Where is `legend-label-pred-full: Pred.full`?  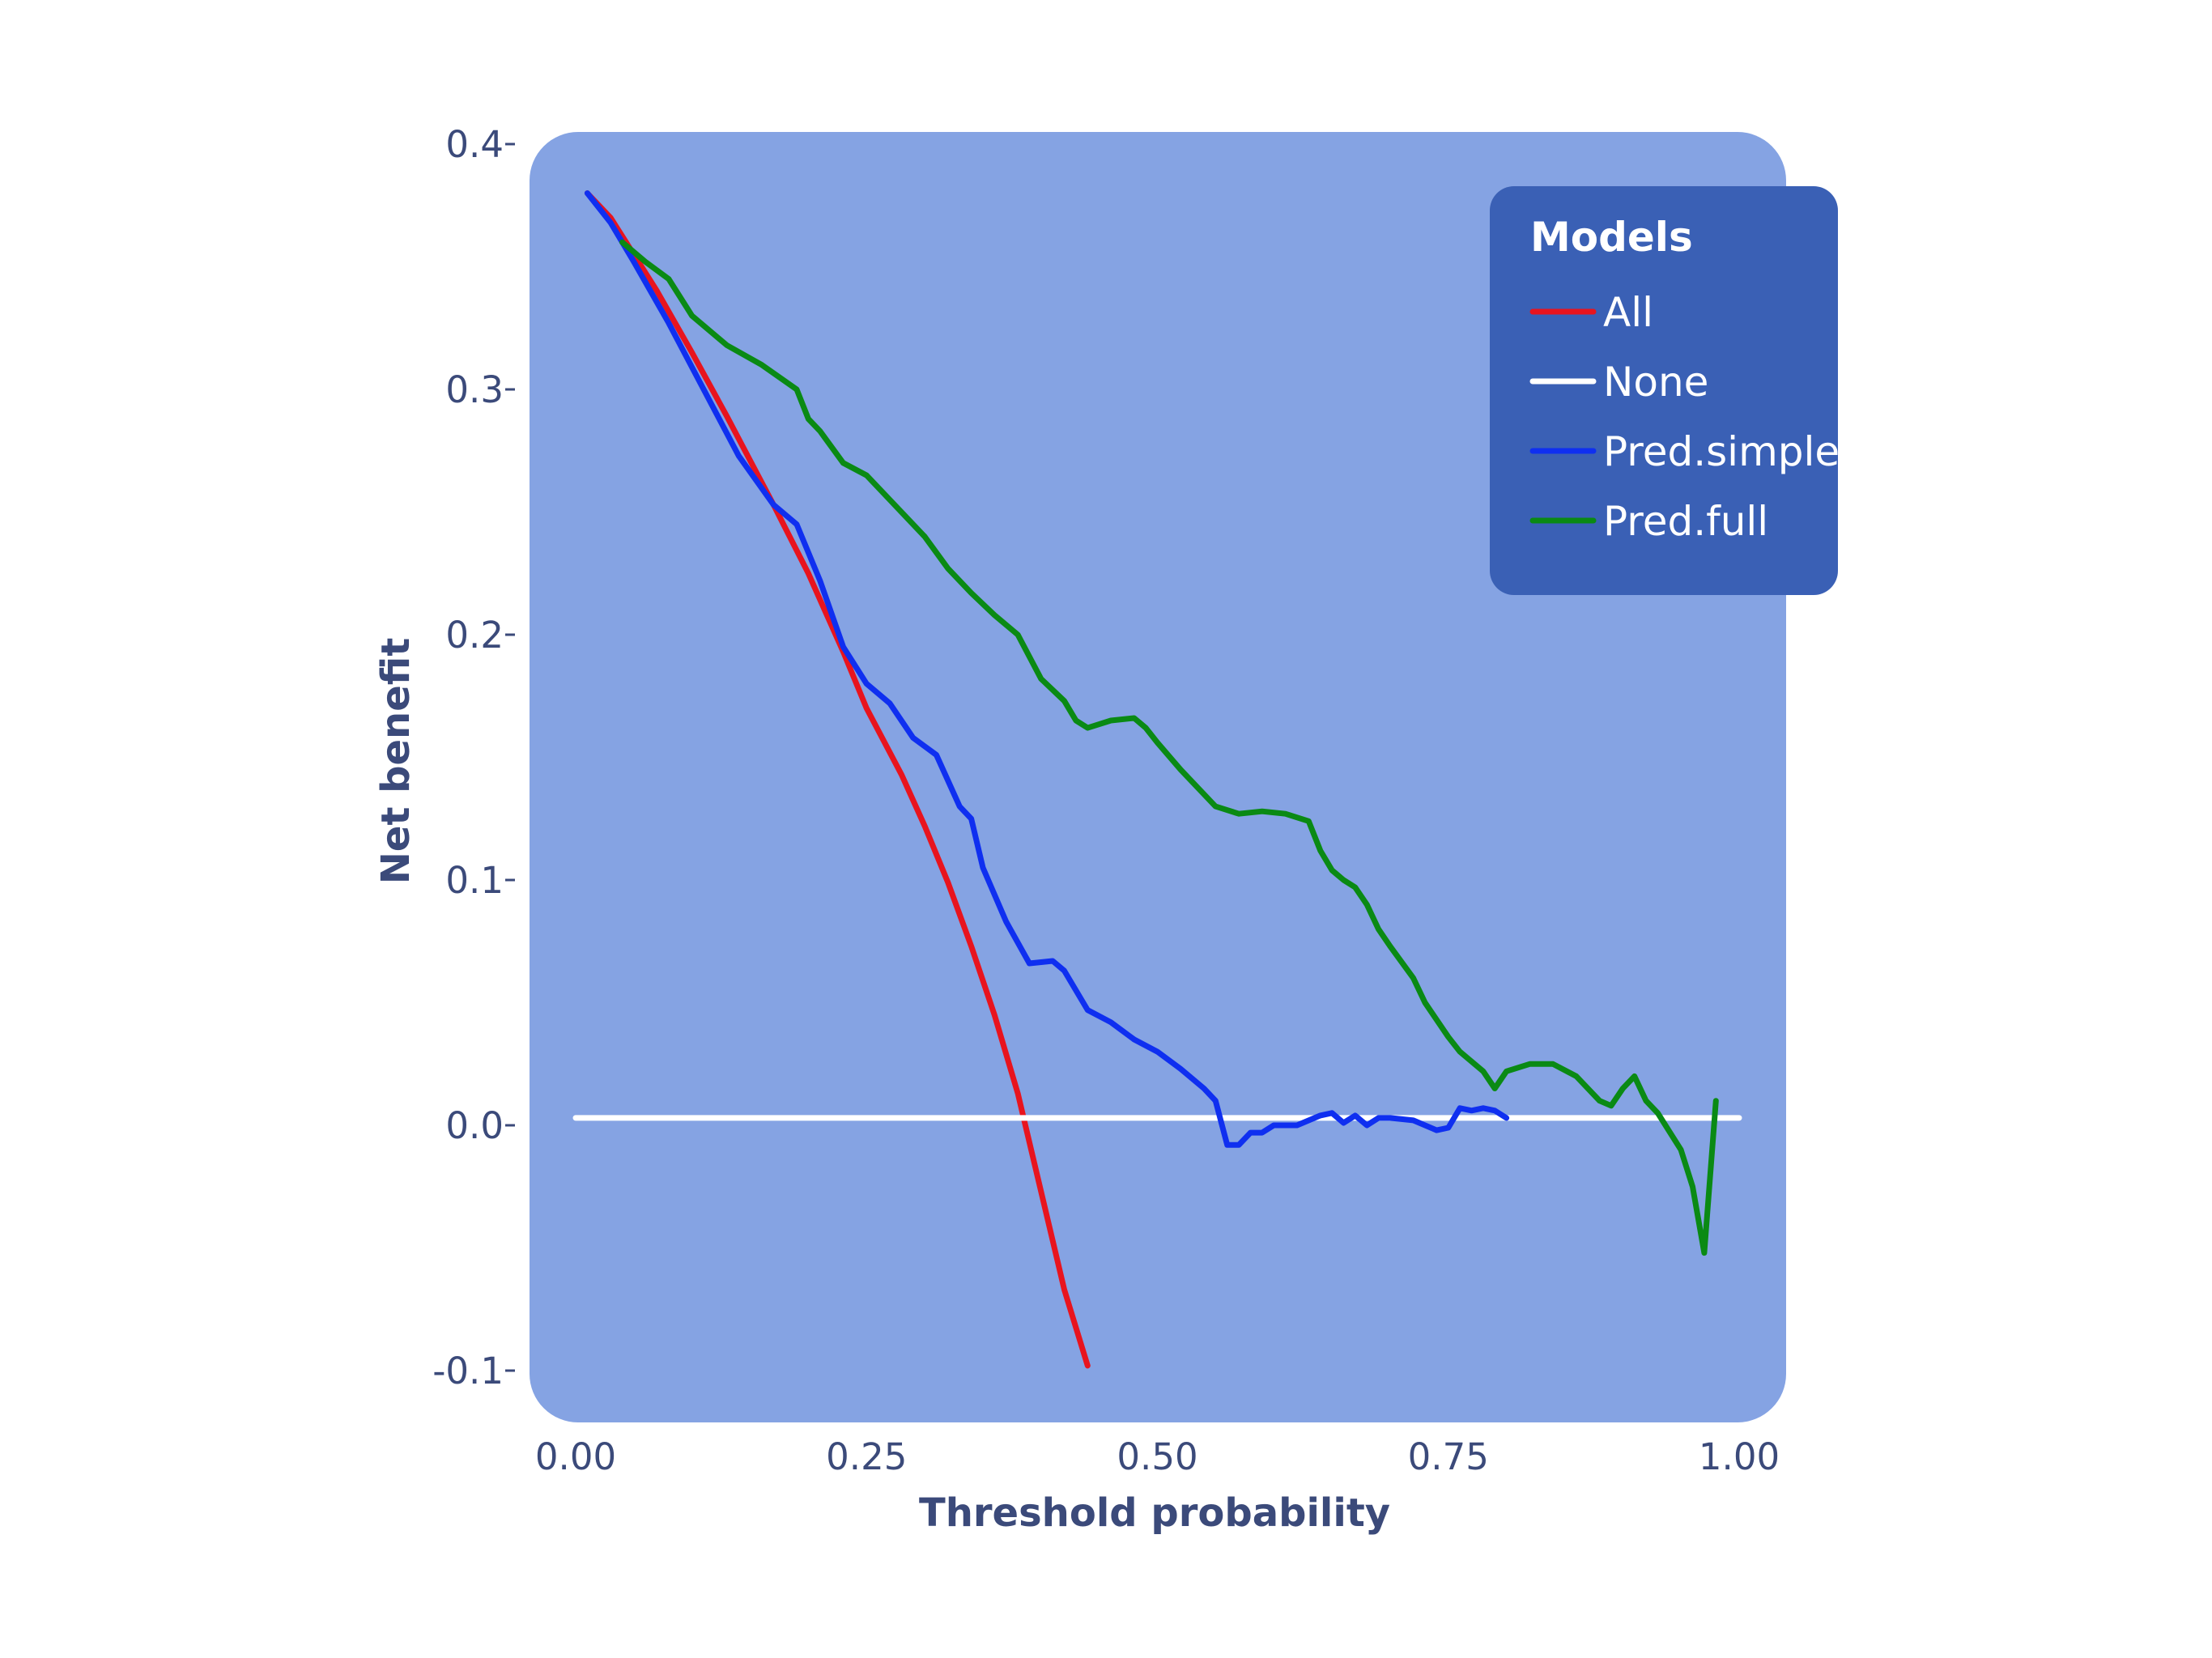 legend-label-pred-full: Pred.full is located at coordinates (1686, 521).